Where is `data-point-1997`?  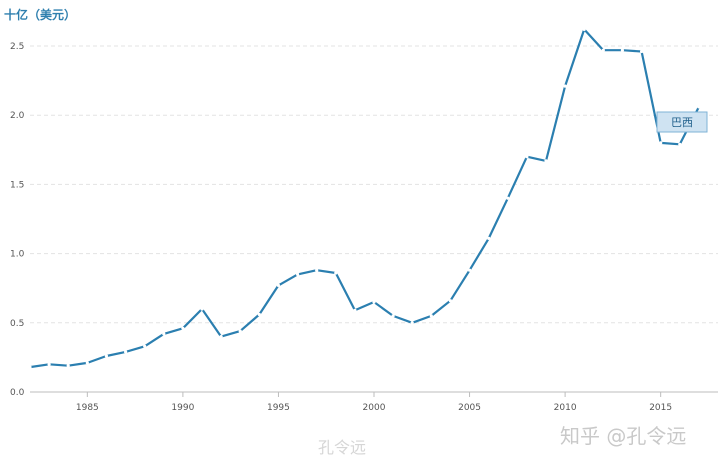 data-point-1997 is located at coordinates (317, 270).